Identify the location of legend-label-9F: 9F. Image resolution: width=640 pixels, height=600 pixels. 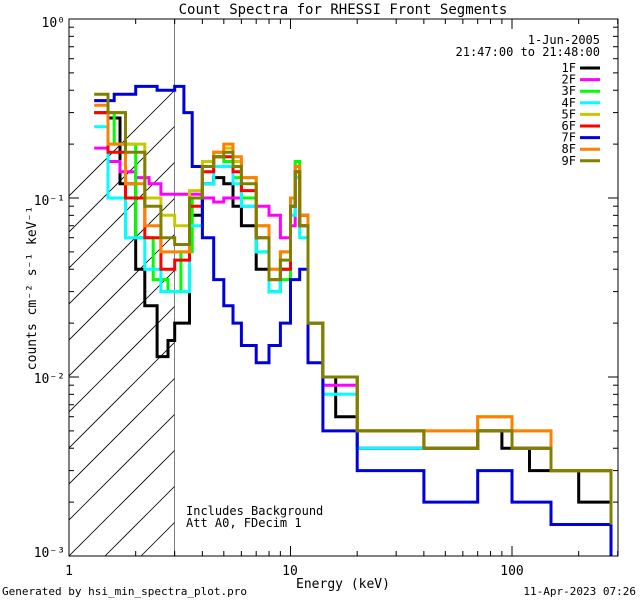
(569, 161).